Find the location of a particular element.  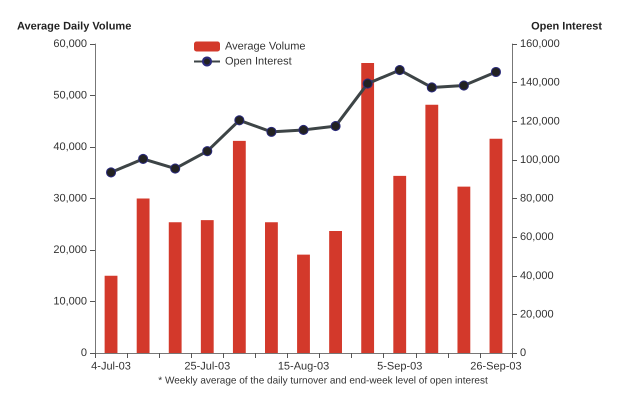

x-tick-label: 25-Jul-03 is located at coordinates (207, 366).